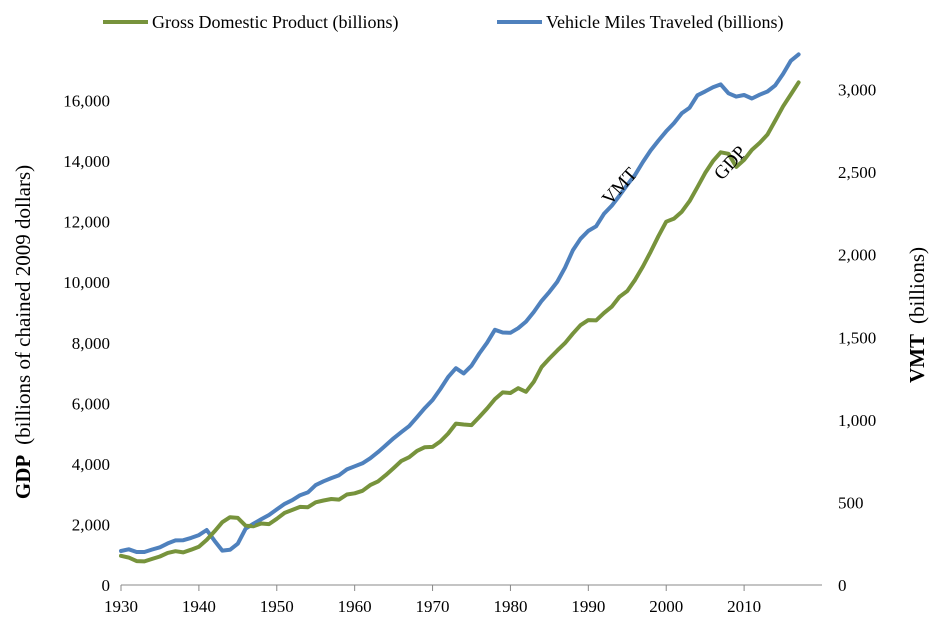 This screenshot has height=639, width=940. What do you see at coordinates (588, 606) in the screenshot?
I see `x-tick-label: 1990` at bounding box center [588, 606].